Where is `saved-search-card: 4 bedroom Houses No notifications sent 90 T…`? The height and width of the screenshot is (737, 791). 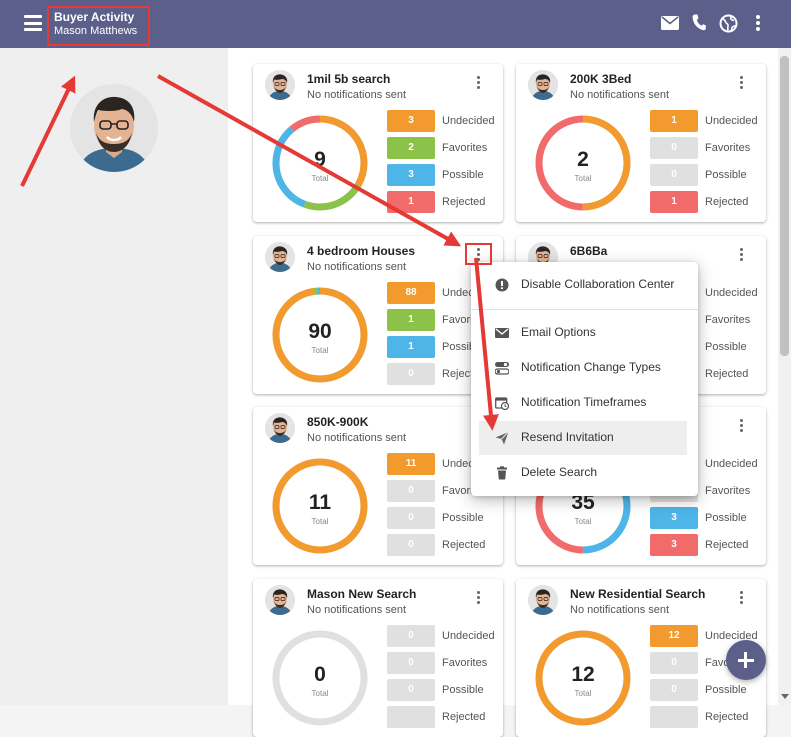
saved-search-card: 4 bedroom Houses No notifications sent 90 T… is located at coordinates (378, 315).